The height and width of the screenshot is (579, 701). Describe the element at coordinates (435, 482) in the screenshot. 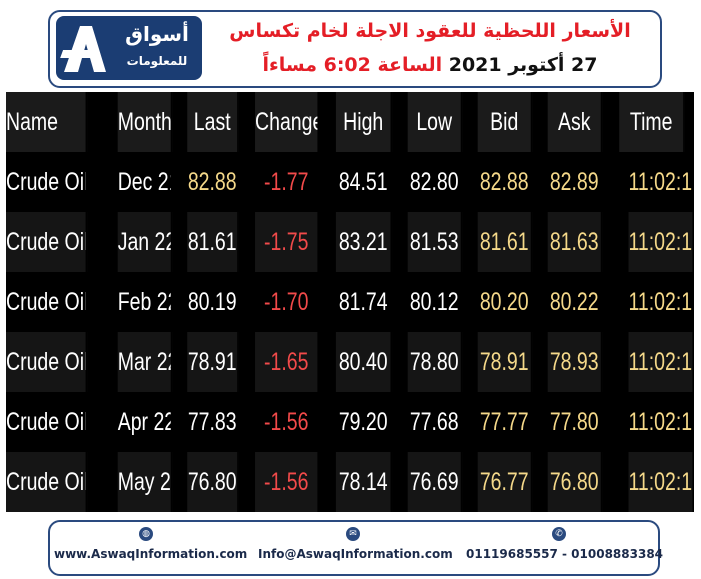

I see `cell-low: 76.69` at that location.